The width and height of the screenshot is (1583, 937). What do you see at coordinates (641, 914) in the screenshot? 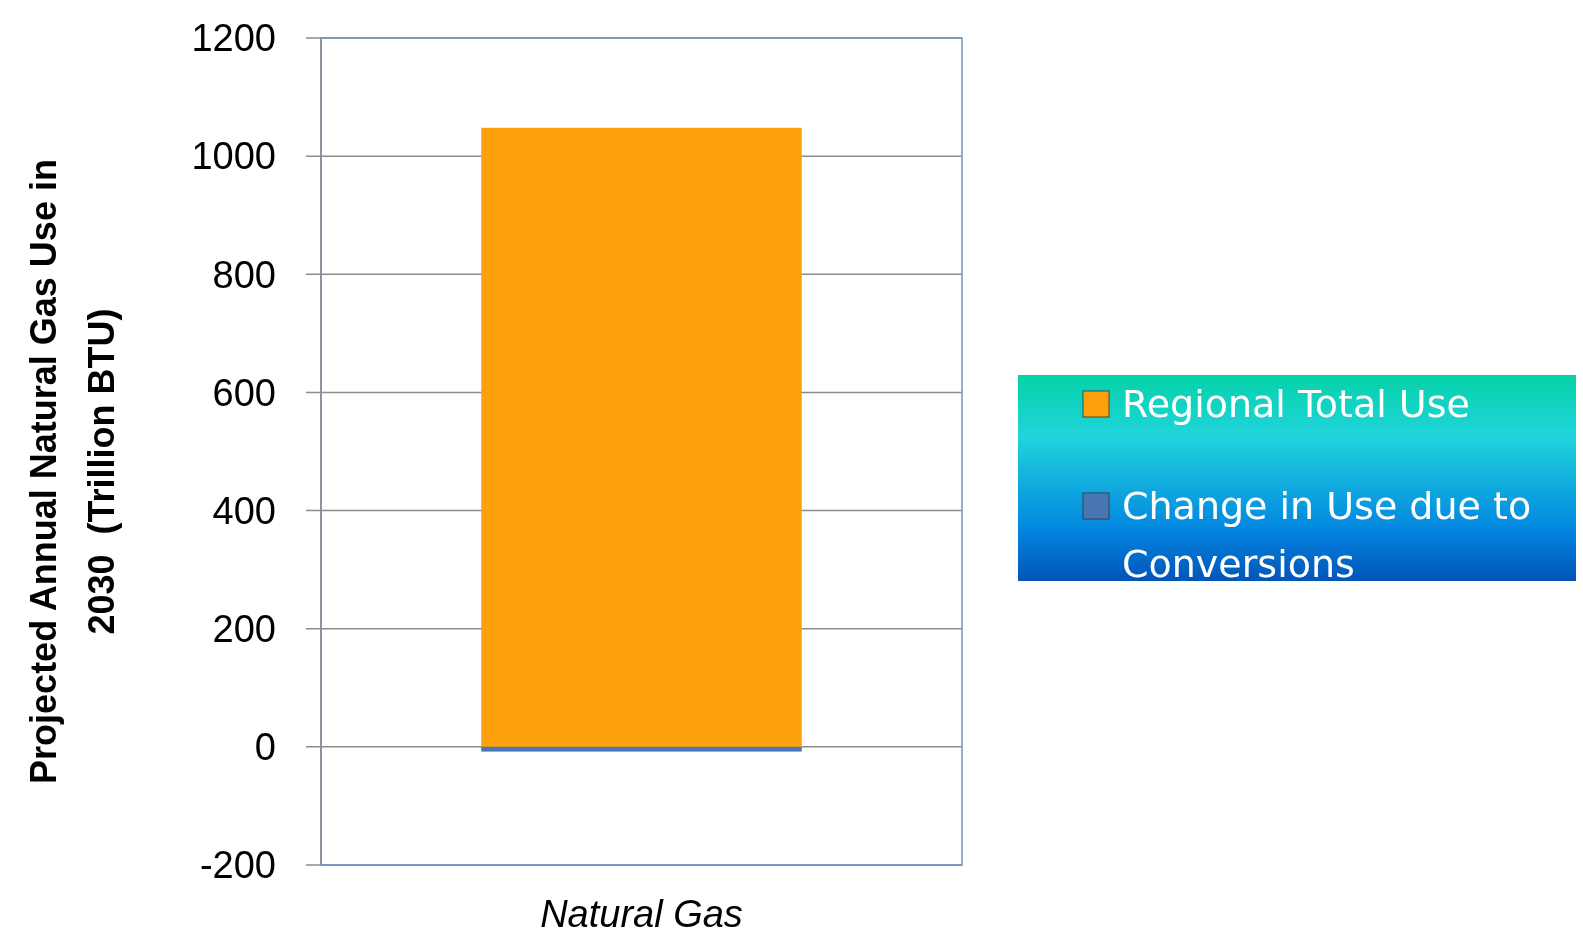
I see `x-tick-label: Natural Gas` at bounding box center [641, 914].